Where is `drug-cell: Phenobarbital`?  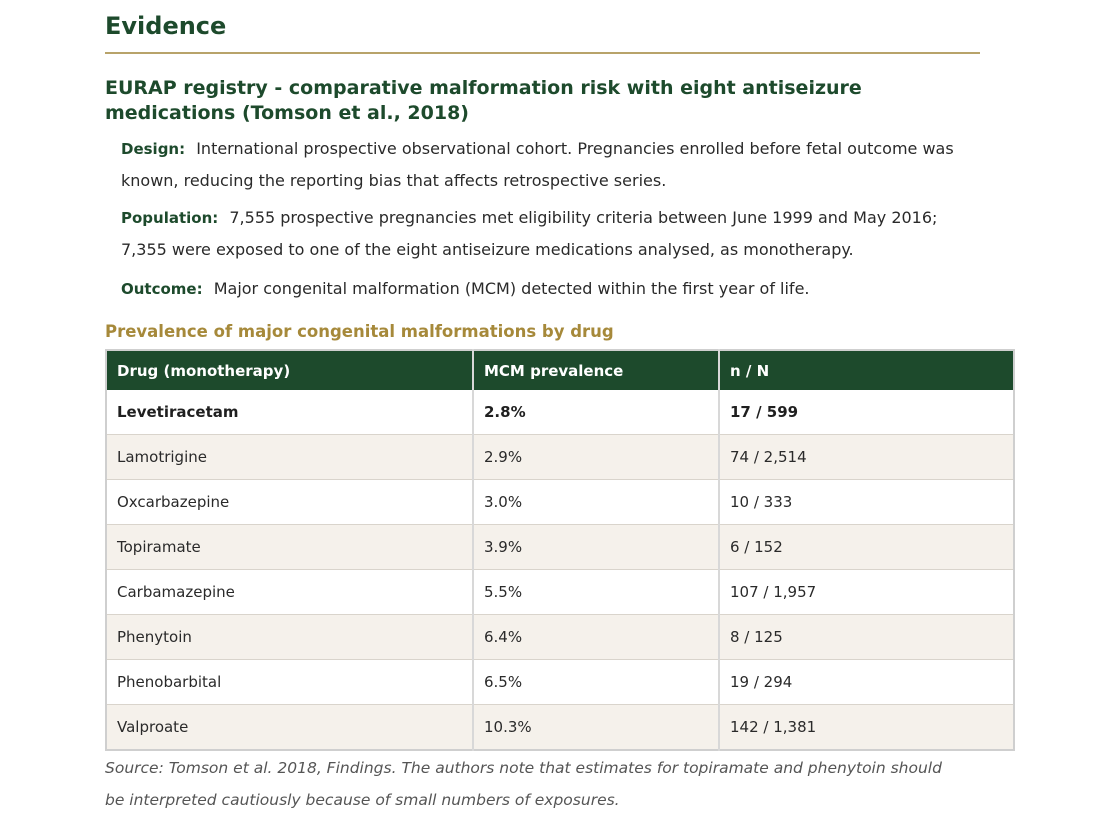
drug-cell: Phenobarbital is located at coordinates (290, 682).